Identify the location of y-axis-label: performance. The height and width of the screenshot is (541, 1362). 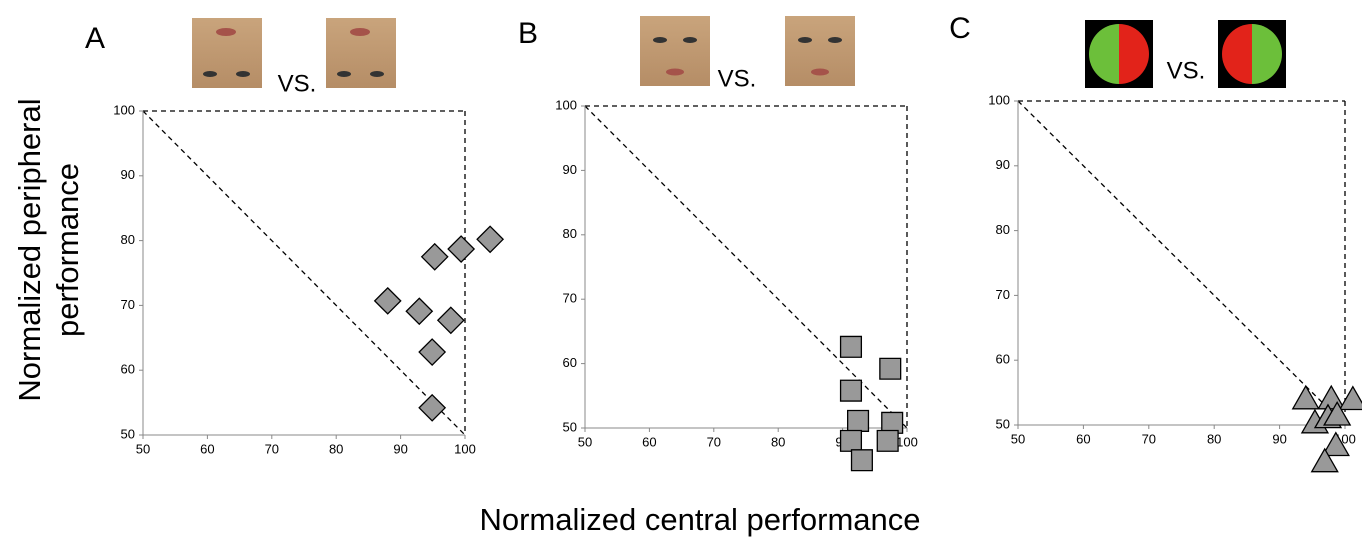
(67, 250).